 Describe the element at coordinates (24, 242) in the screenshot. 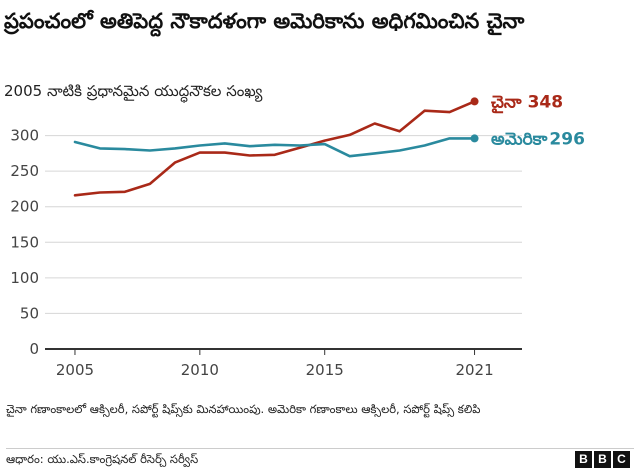

I see `y-tick-label: 150` at that location.